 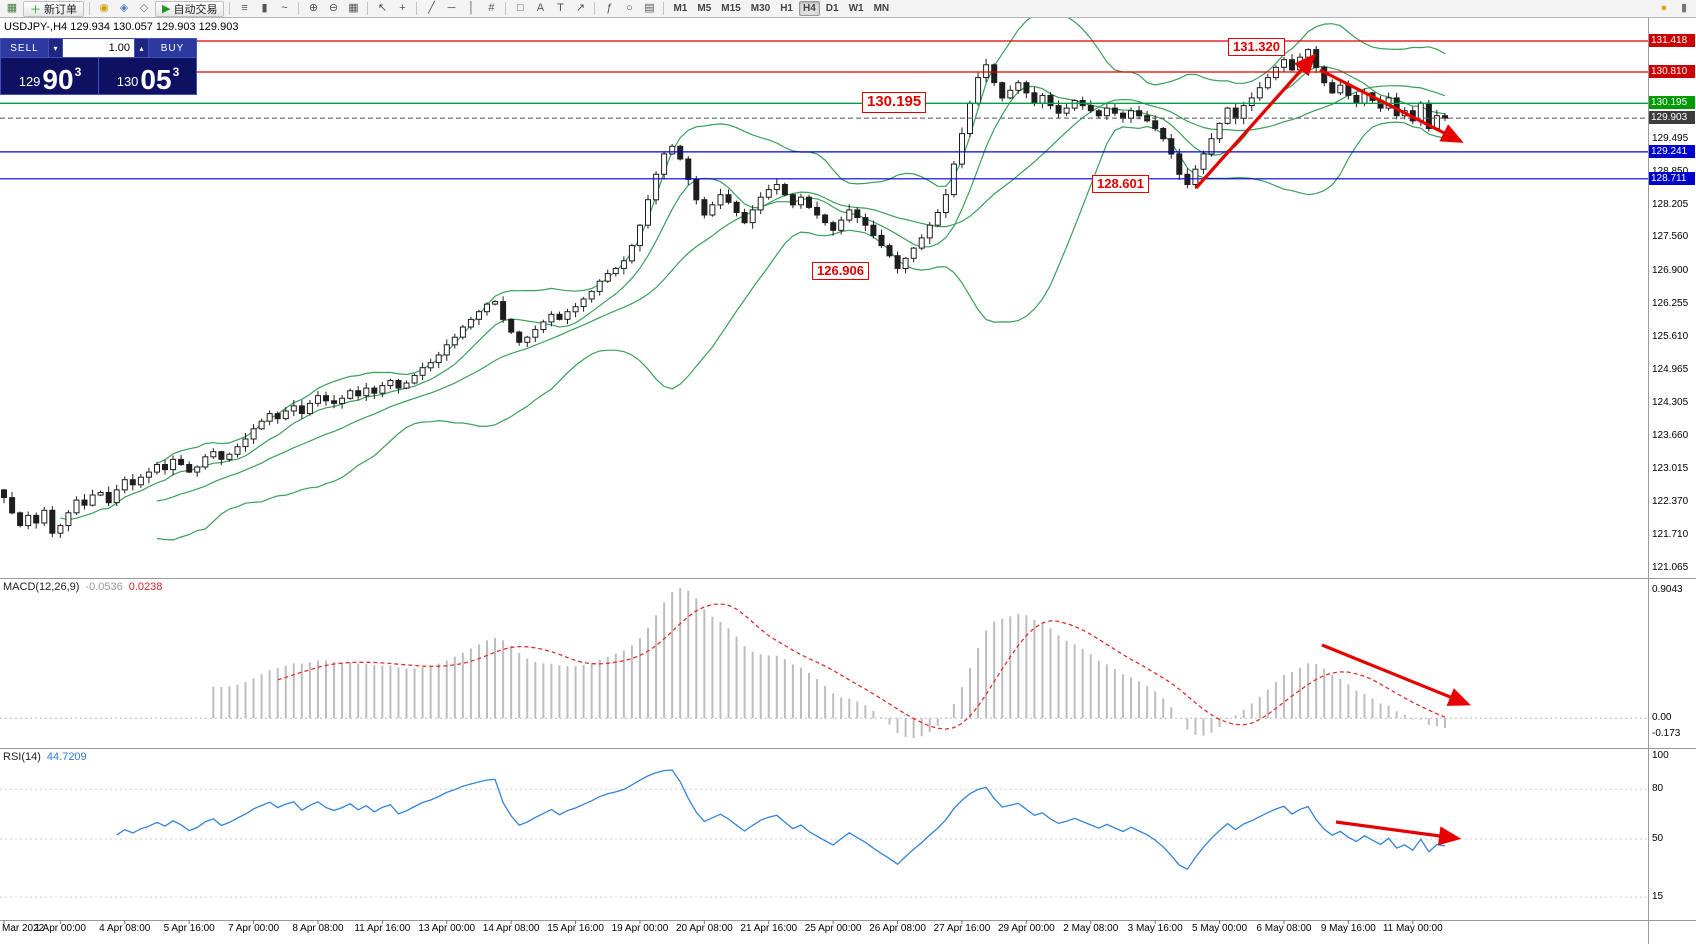 I want to click on time-axis-label: 3 May 16:00, so click(x=1155, y=928).